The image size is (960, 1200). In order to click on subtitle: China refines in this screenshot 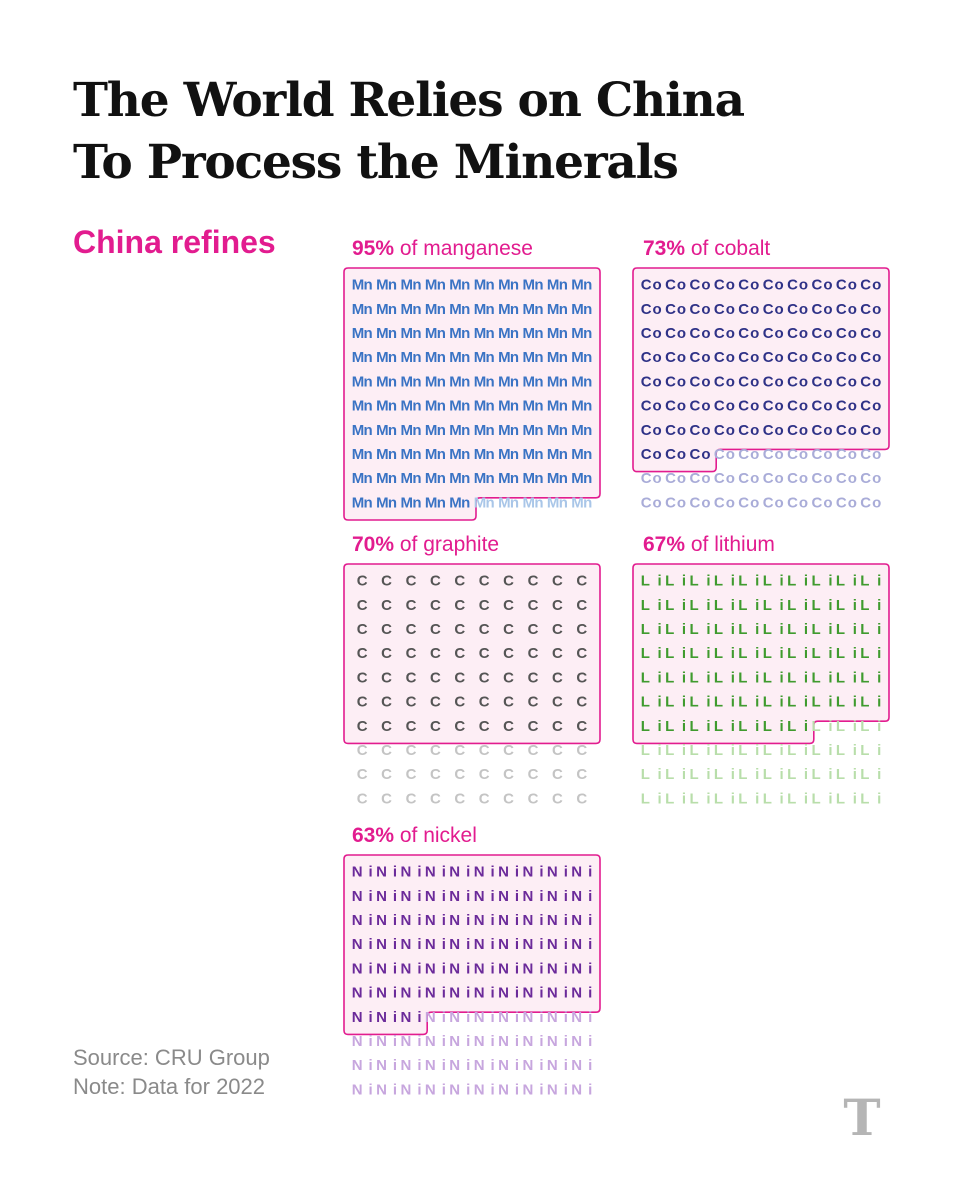, I will do `click(174, 242)`.